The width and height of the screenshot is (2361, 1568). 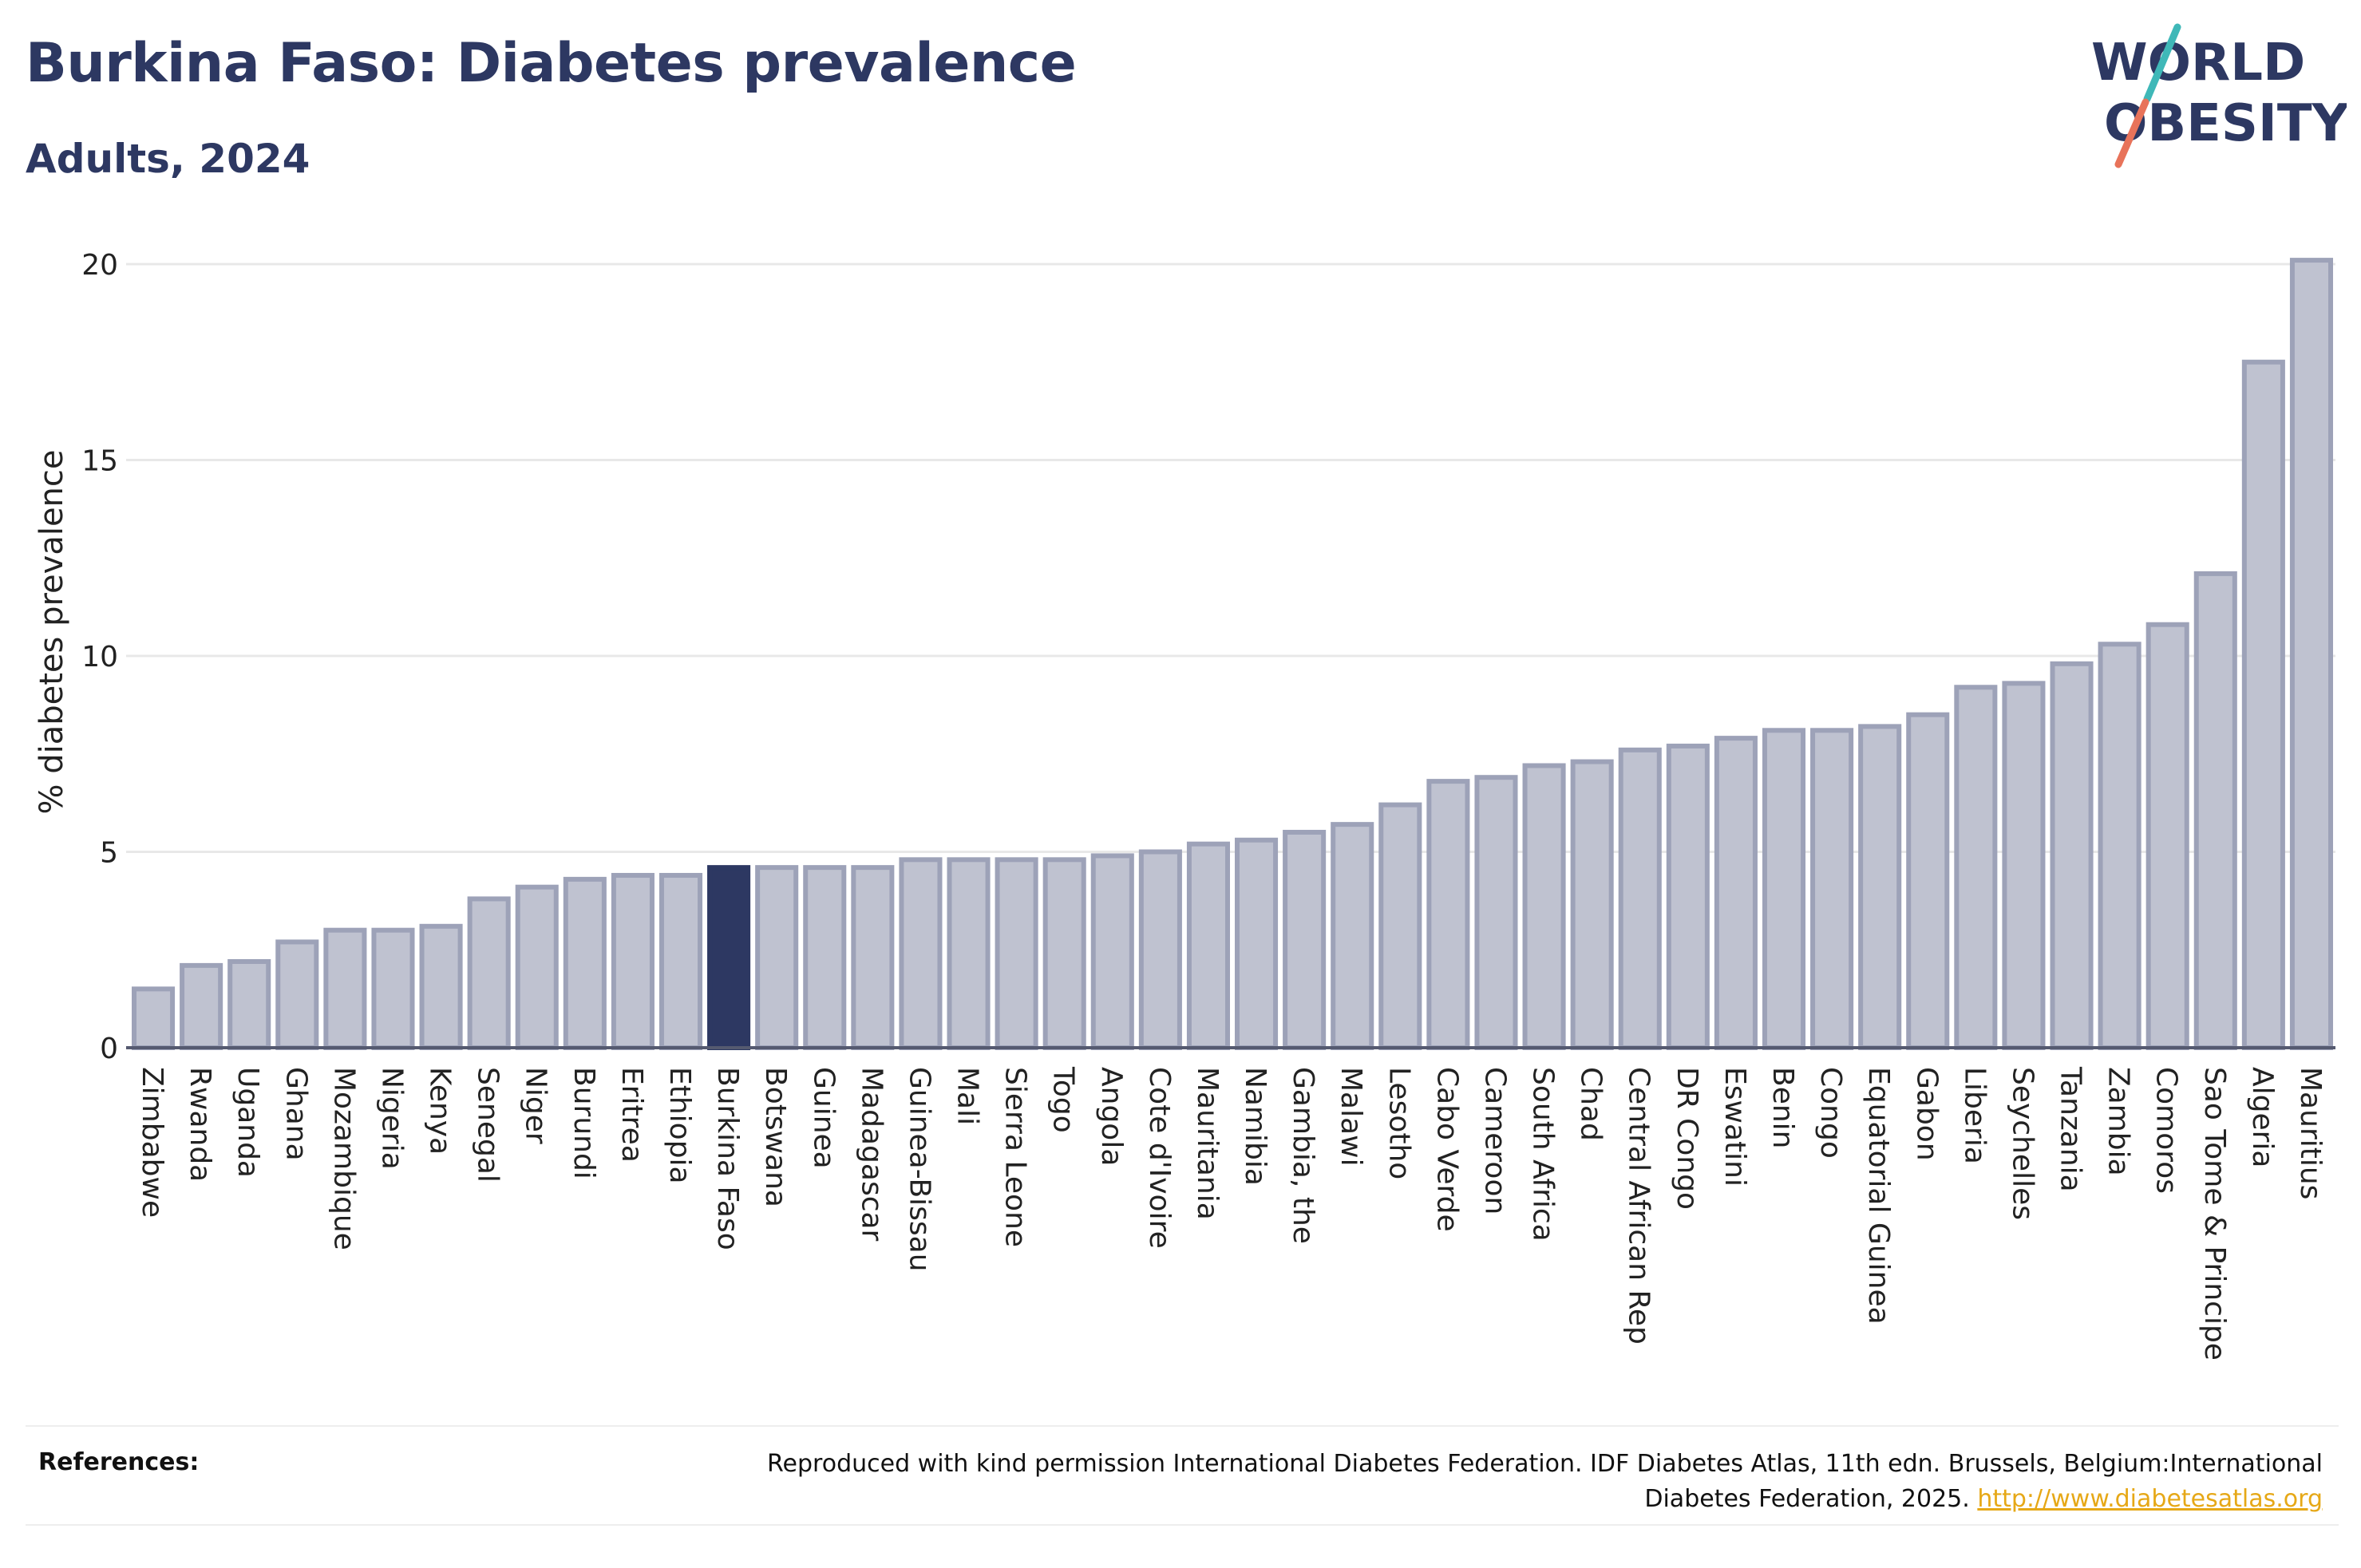 What do you see at coordinates (152, 1142) in the screenshot?
I see `x-tick-label: Zimbabwe` at bounding box center [152, 1142].